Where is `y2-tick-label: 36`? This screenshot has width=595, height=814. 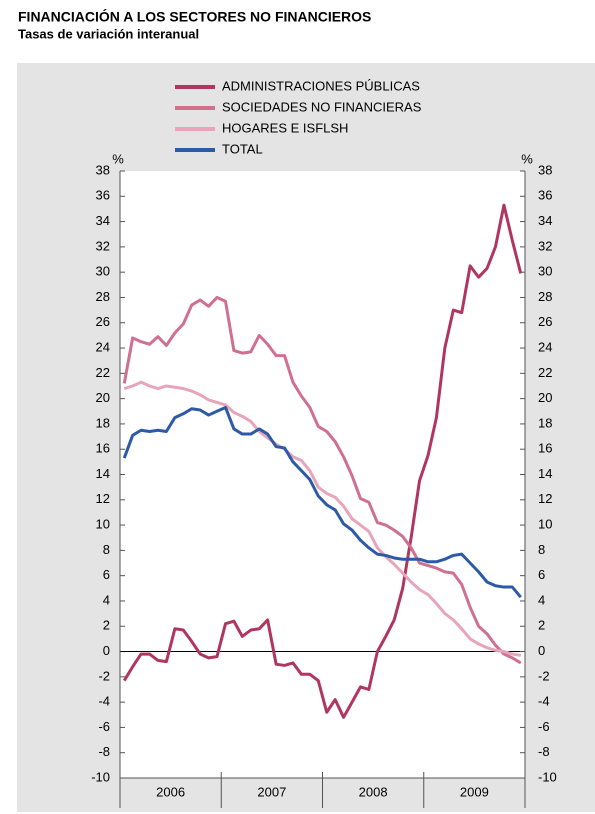
y2-tick-label: 36 is located at coordinates (545, 195).